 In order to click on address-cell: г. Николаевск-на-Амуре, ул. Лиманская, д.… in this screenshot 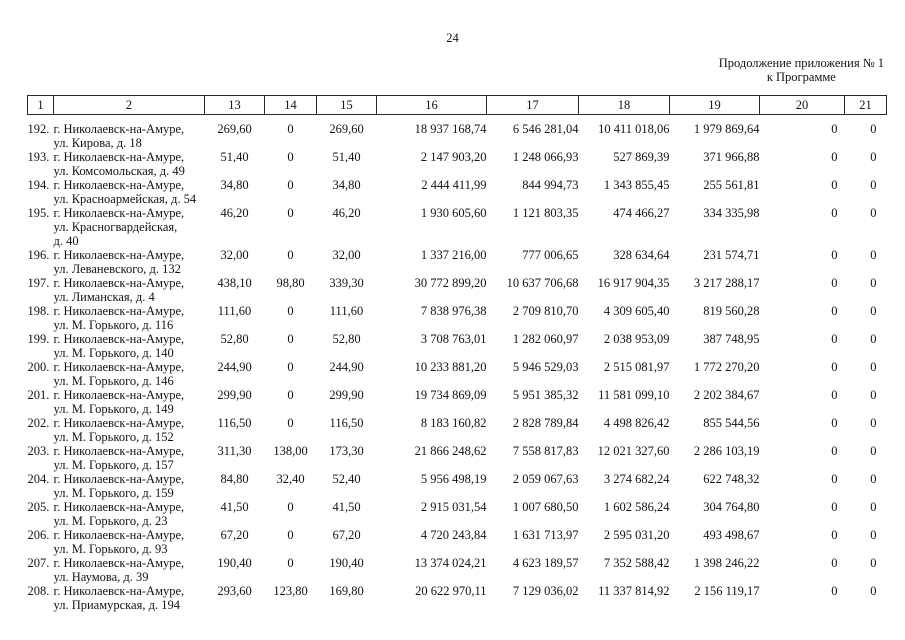, I will do `click(129, 290)`.